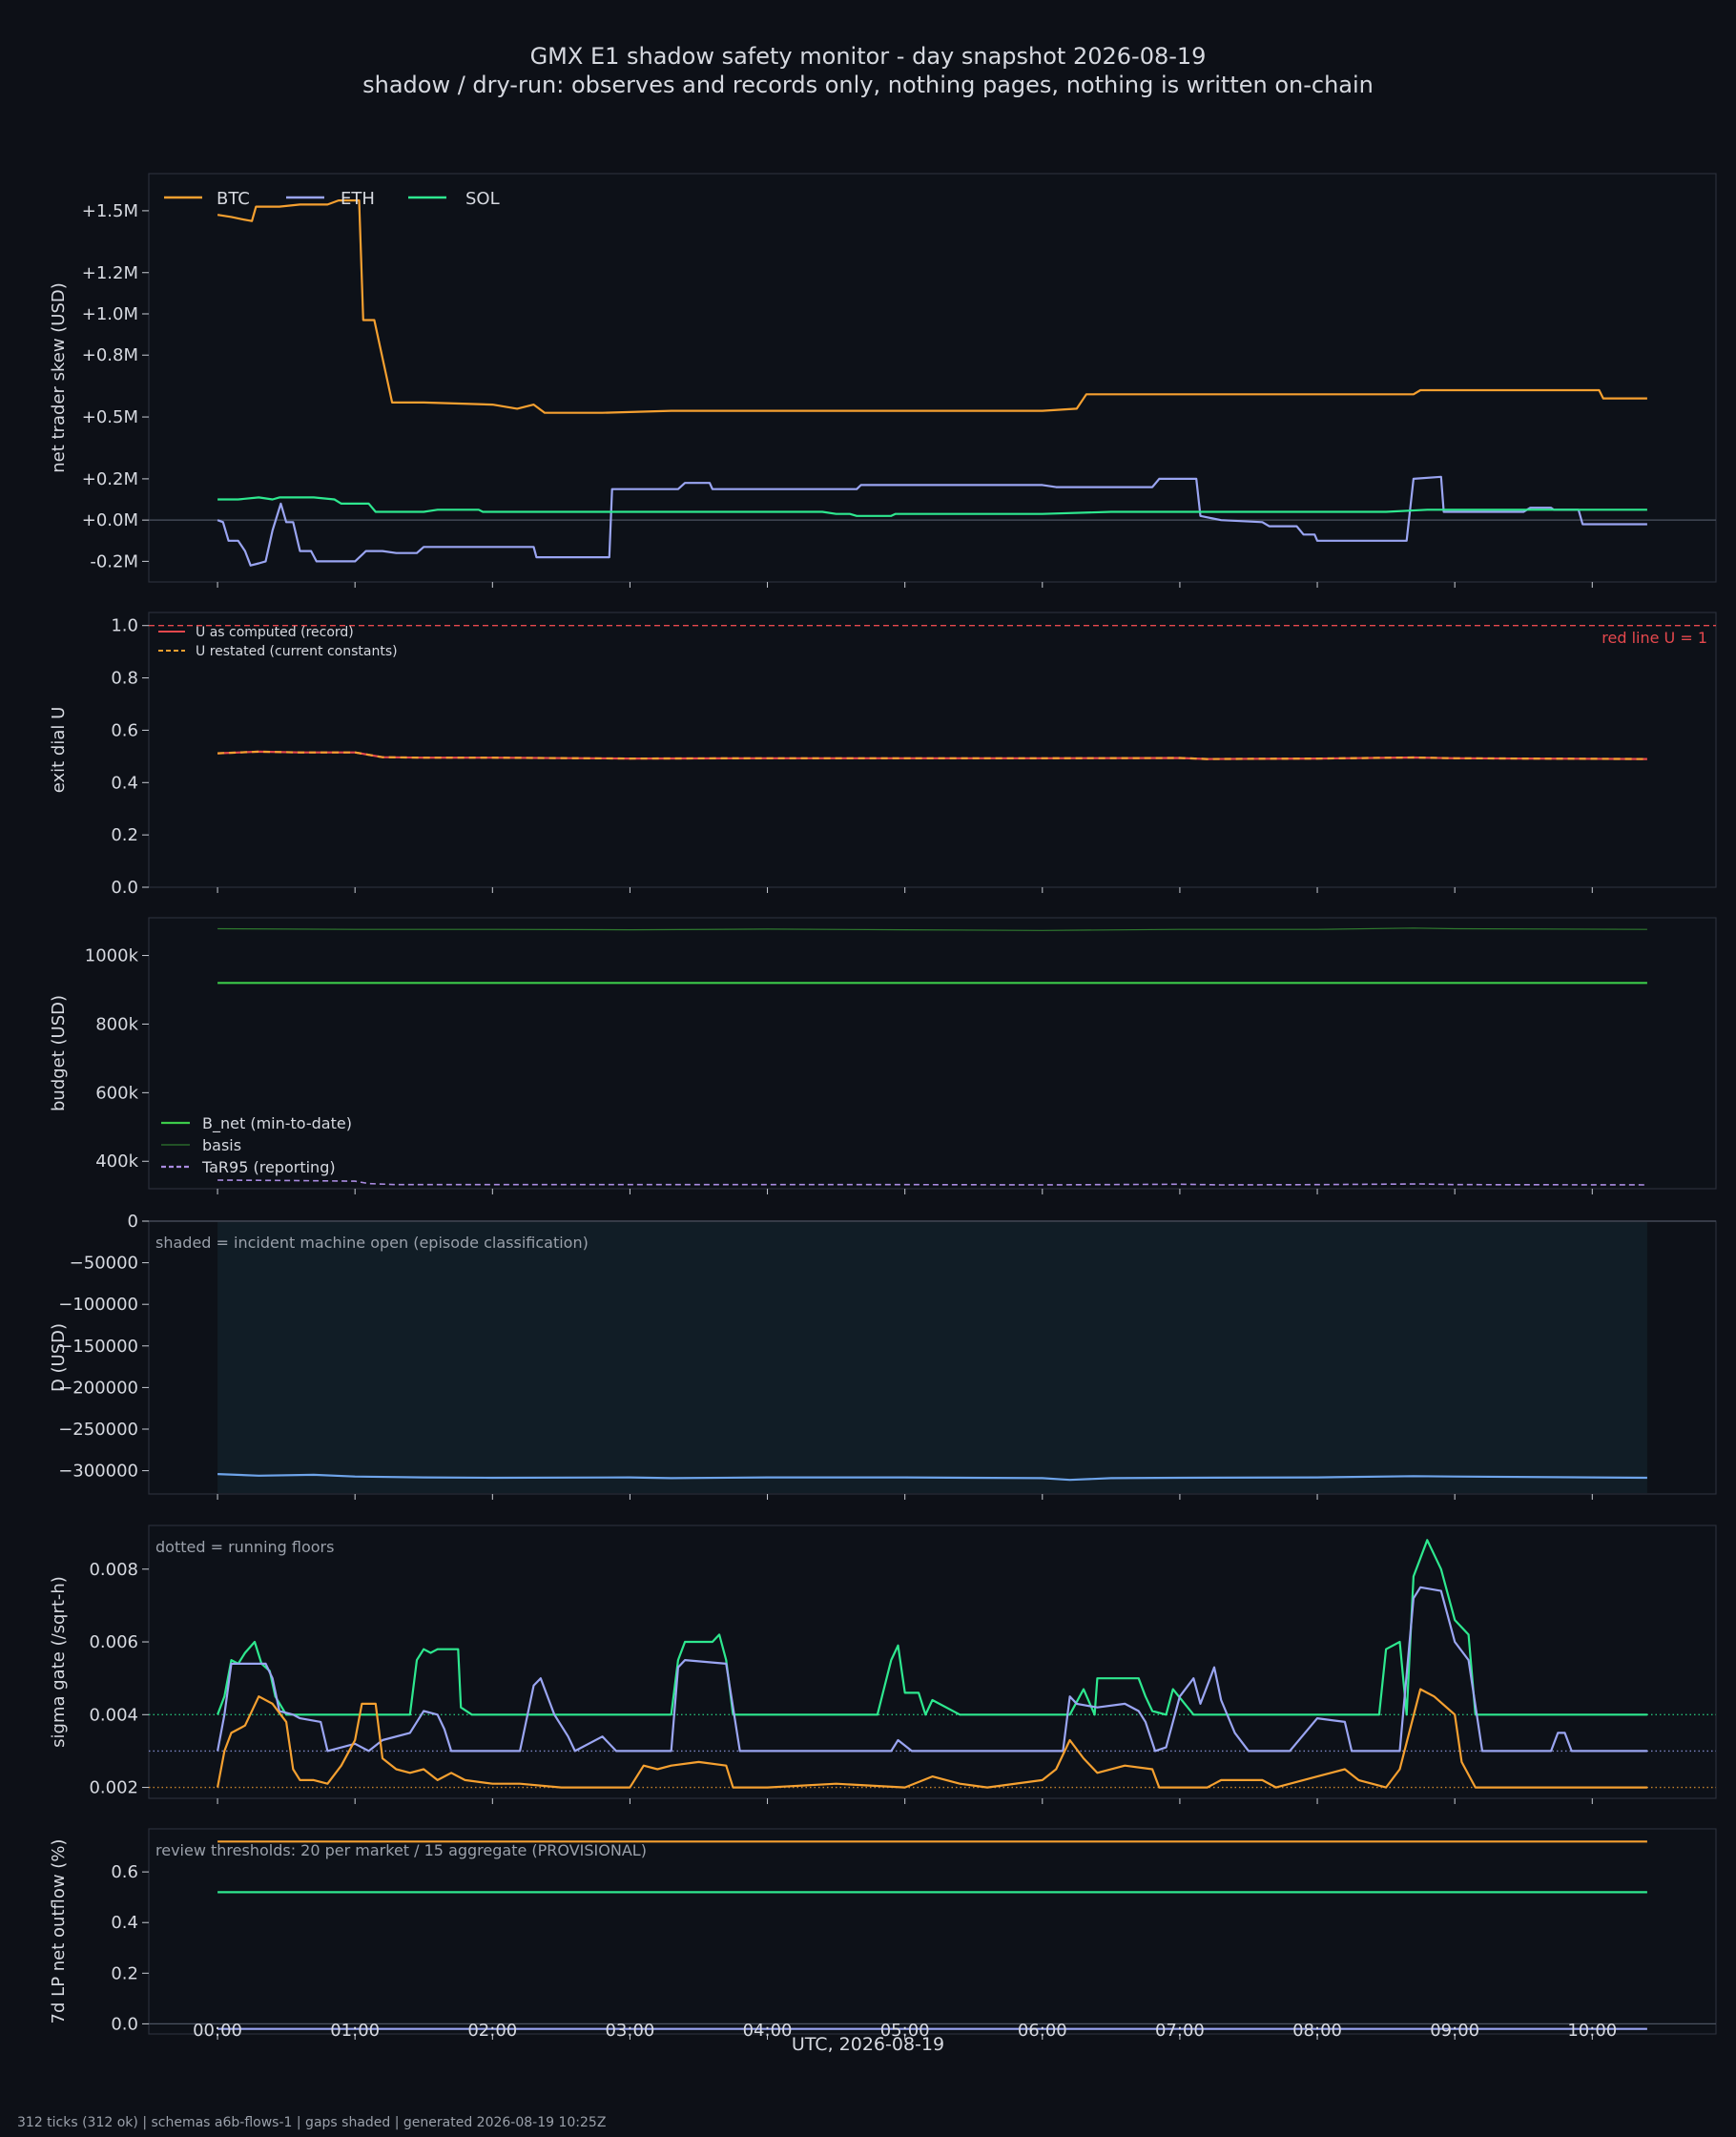 This screenshot has height=2137, width=1736. I want to click on y-tick-label: 600k, so click(116, 1093).